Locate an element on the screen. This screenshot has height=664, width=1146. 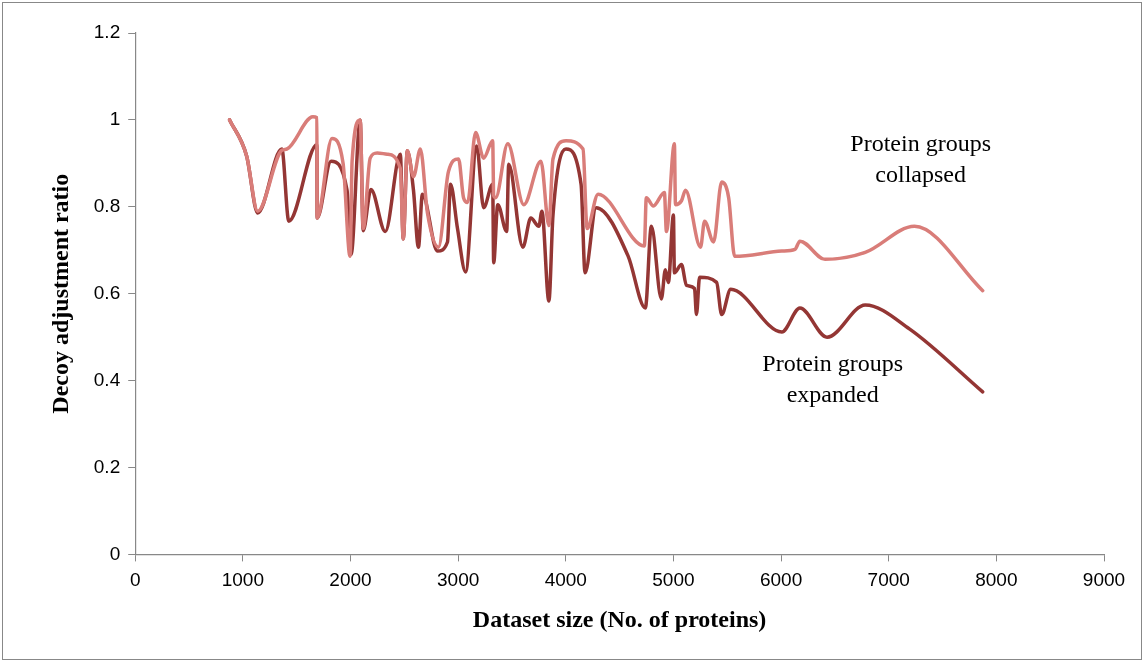
x-tick-label: 6000 is located at coordinates (781, 580).